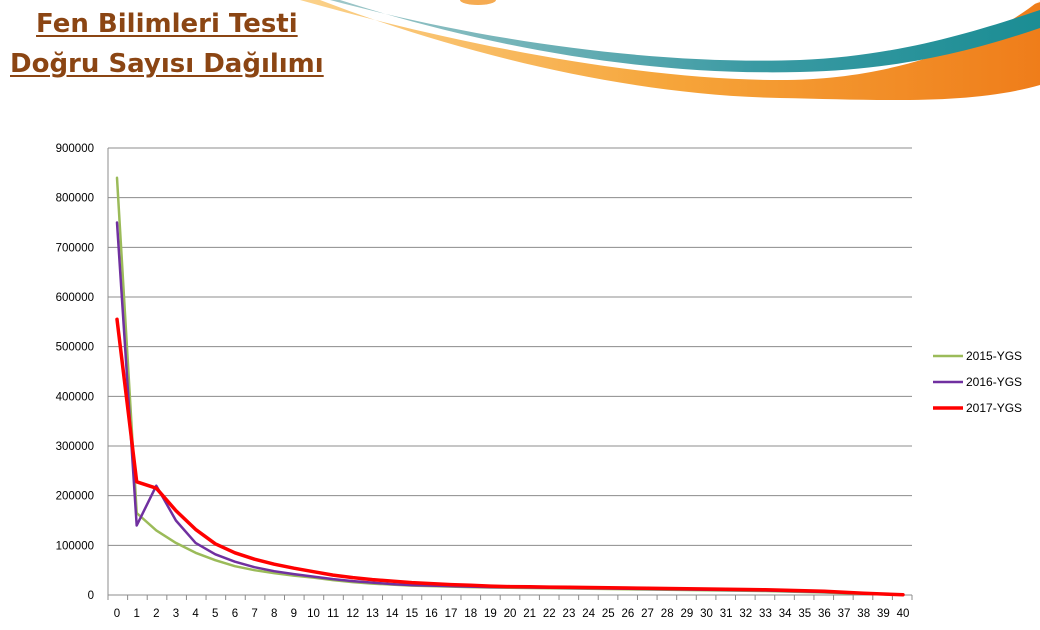 This screenshot has width=1040, height=630. What do you see at coordinates (470, 614) in the screenshot?
I see `x-tick-label: 18` at bounding box center [470, 614].